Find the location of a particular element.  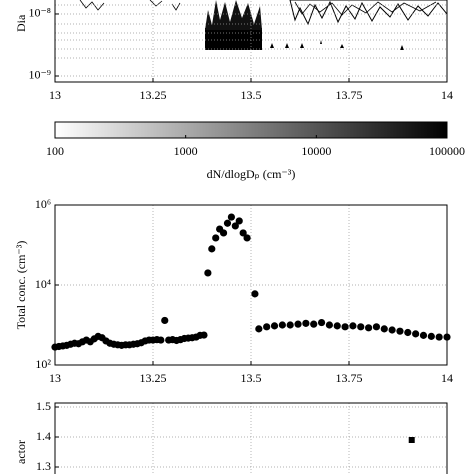

y-axis-label: actor is located at coordinates (21, 452).